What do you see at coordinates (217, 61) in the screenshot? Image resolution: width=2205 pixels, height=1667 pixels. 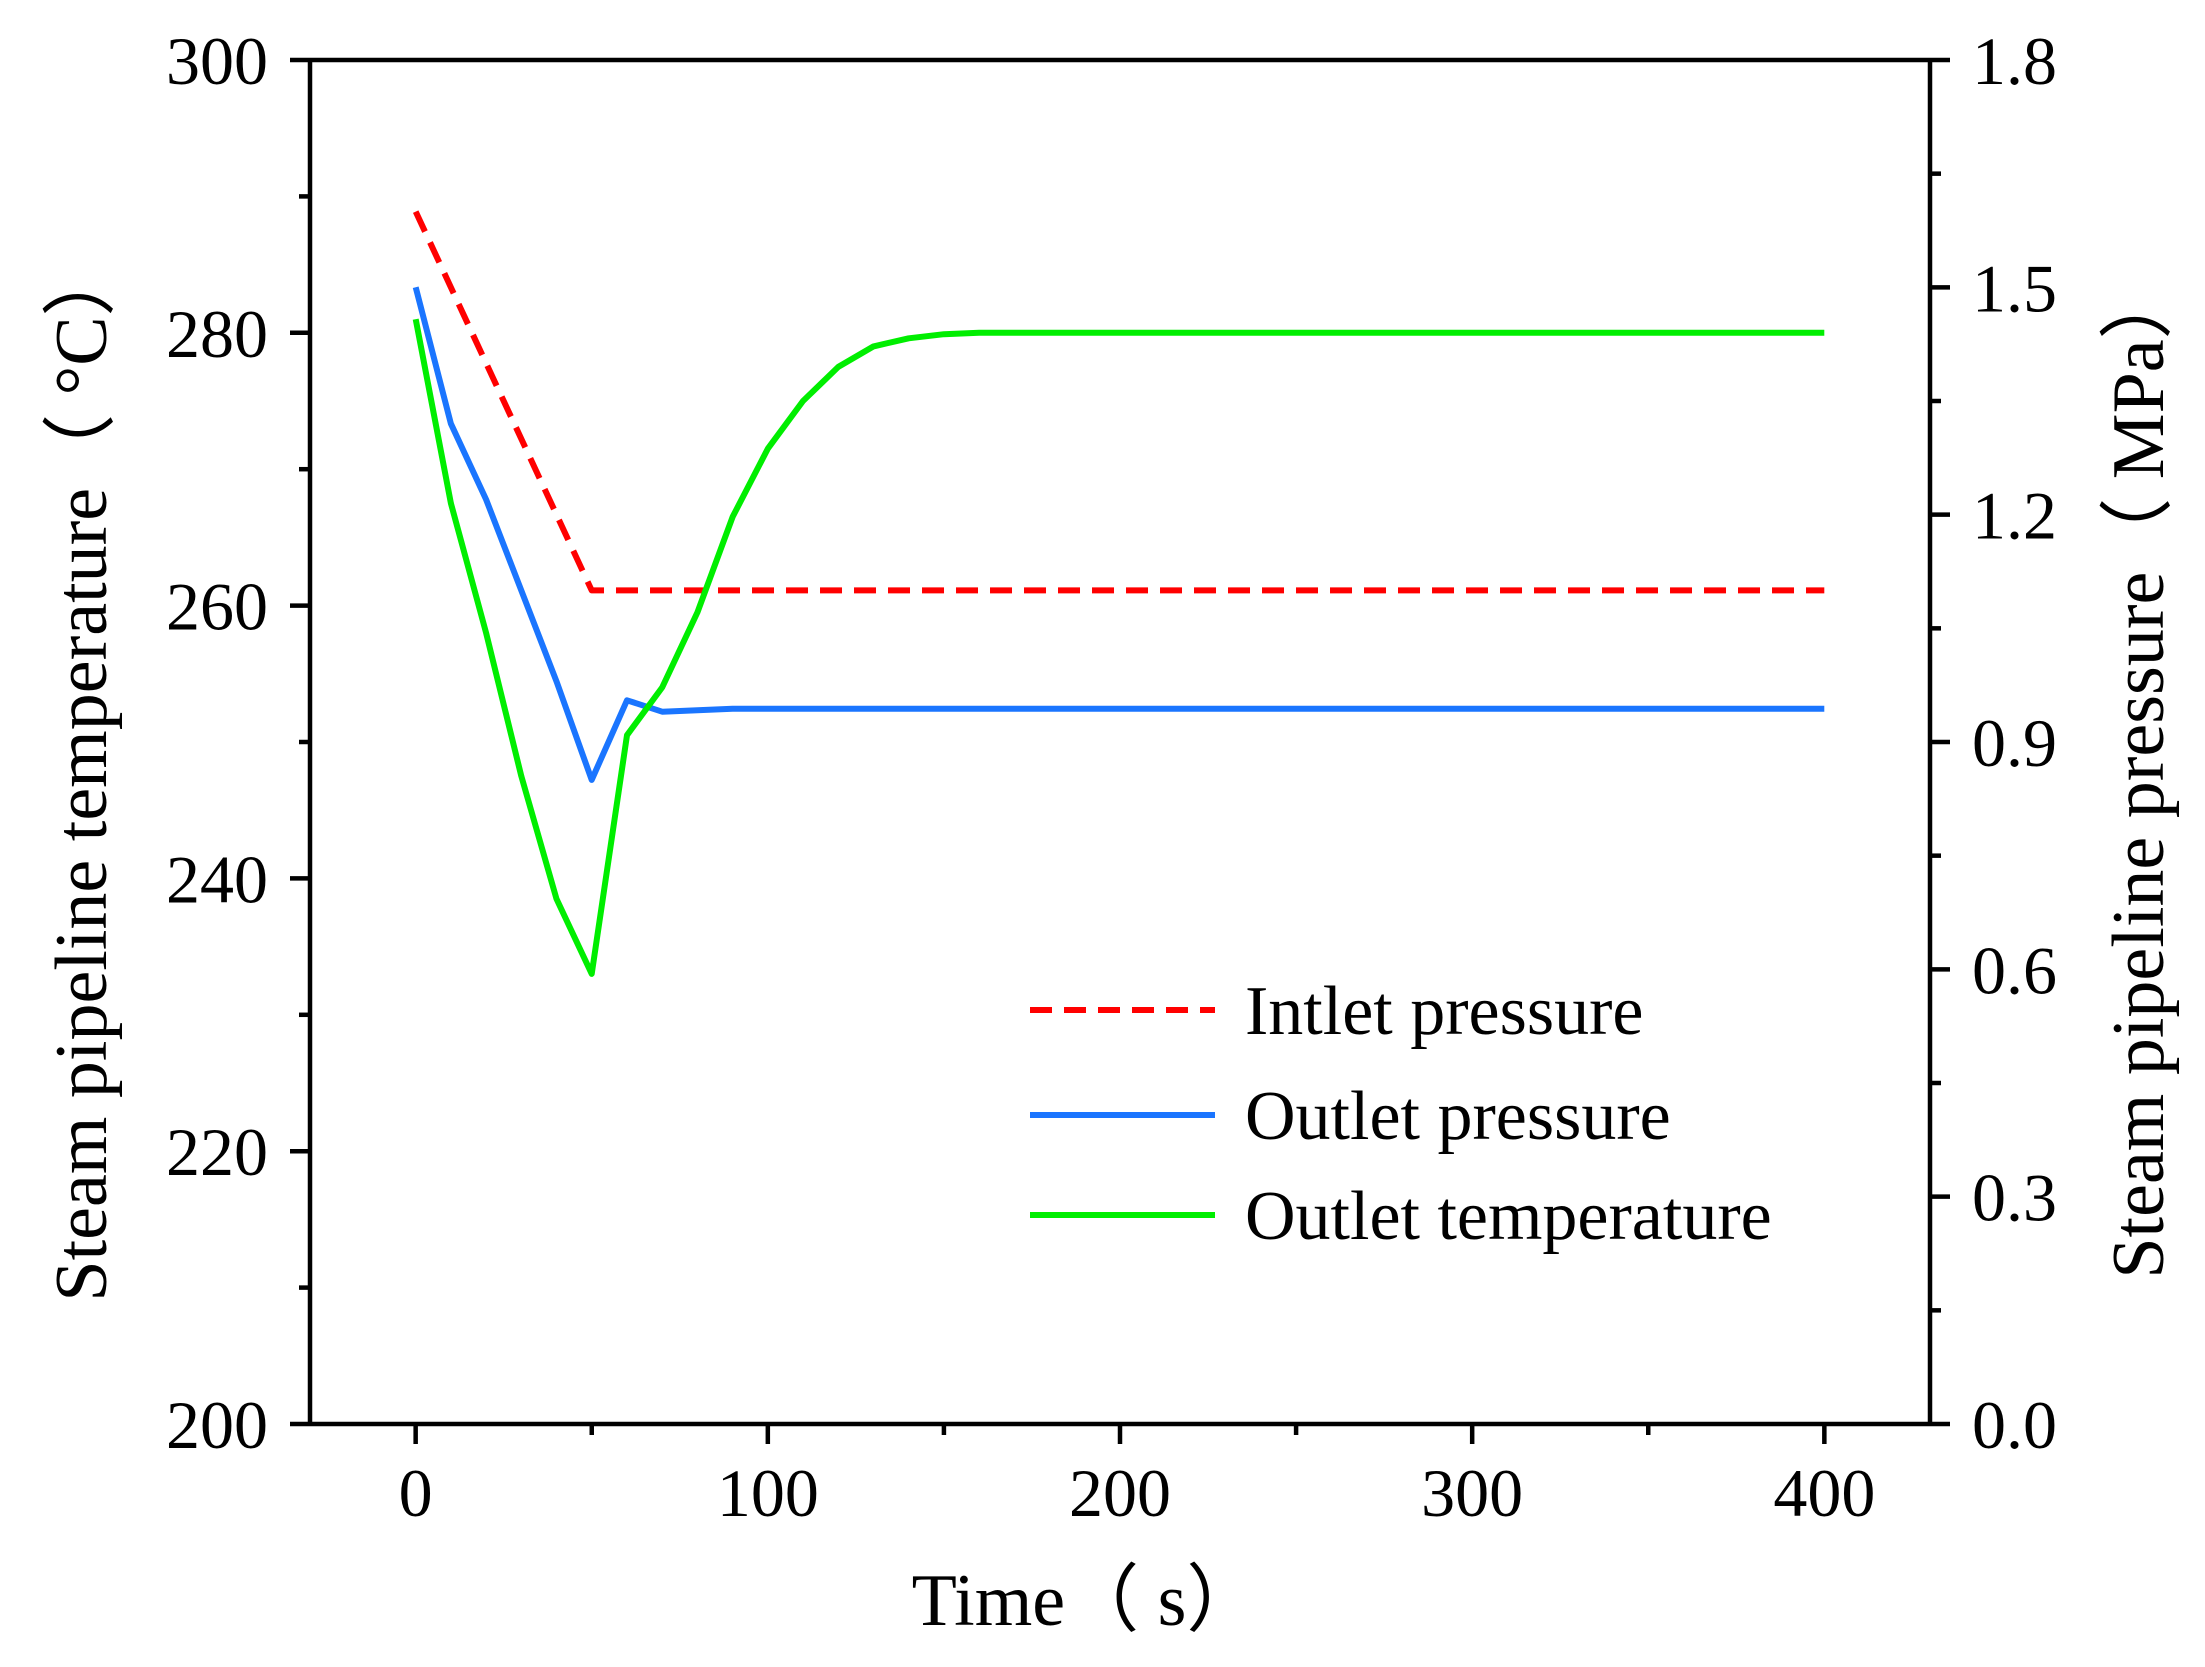 I see `y-left-tick-label: 300` at bounding box center [217, 61].